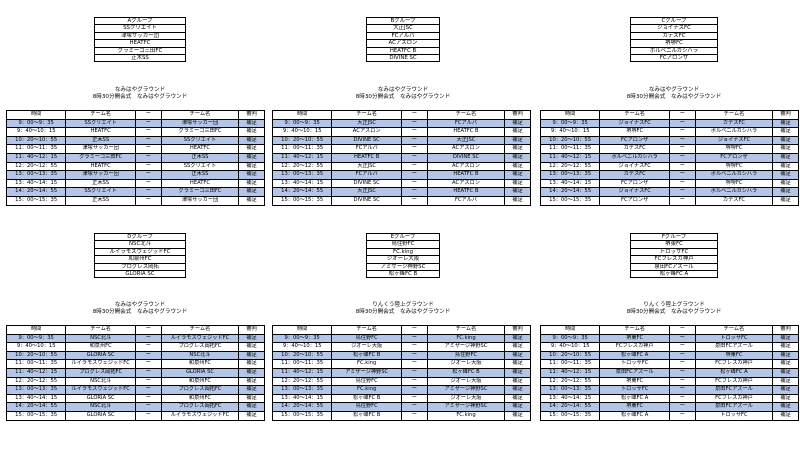 This screenshot has height=454, width=800. I want to click on match-row: 11：00～11：35 トロッサFC ー FCフレスカ神戸 補足, so click(669, 364).